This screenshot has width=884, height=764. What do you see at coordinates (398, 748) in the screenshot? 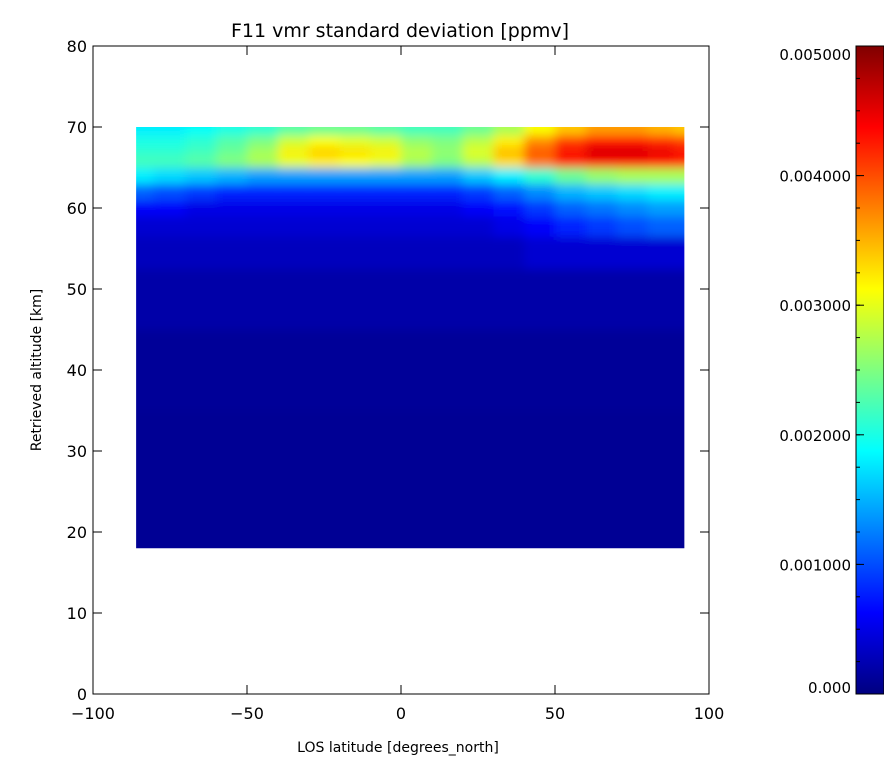
I see `x-axis-label: LOS latitude [degrees_north]` at bounding box center [398, 748].